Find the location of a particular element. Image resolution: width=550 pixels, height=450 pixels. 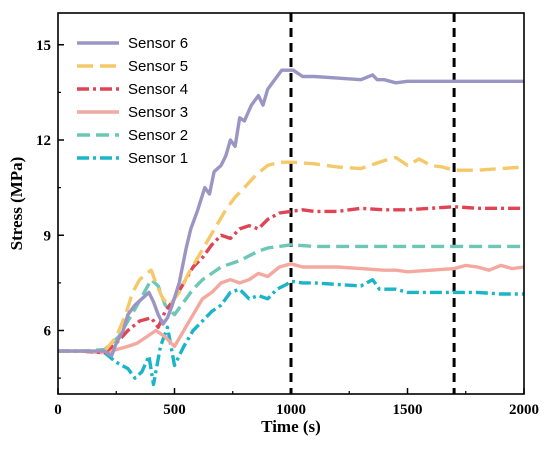

x-axis-title: Time (s) is located at coordinates (291, 426).